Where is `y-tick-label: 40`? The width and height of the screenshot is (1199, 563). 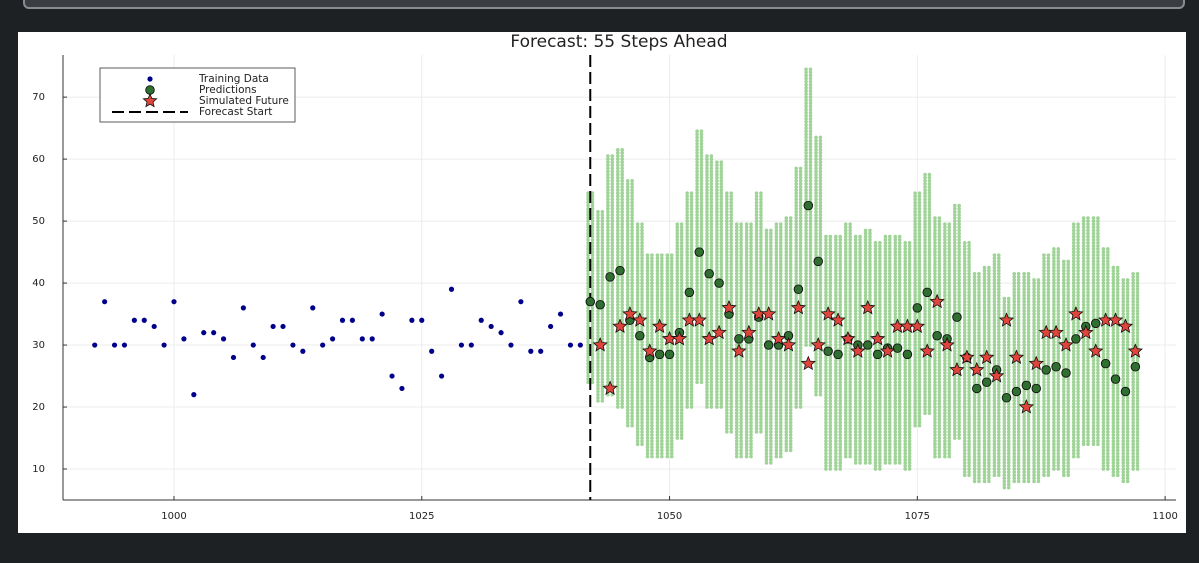 y-tick-label: 40 is located at coordinates (38, 283).